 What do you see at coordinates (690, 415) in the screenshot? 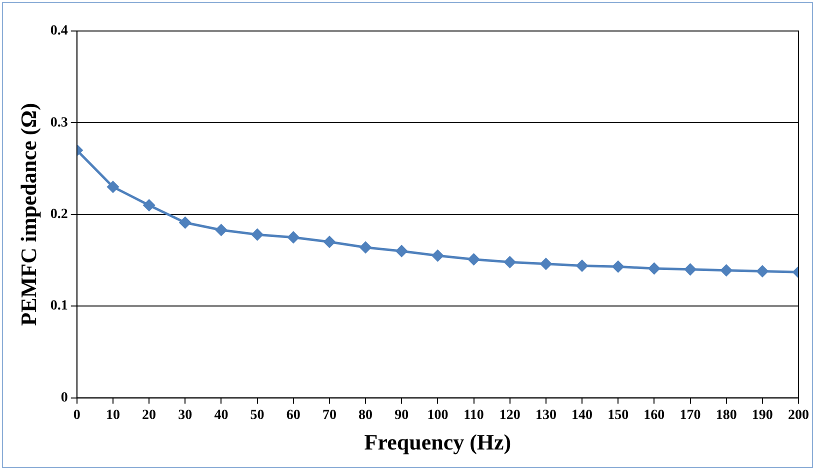
I see `x-tick-label: 170` at bounding box center [690, 415].